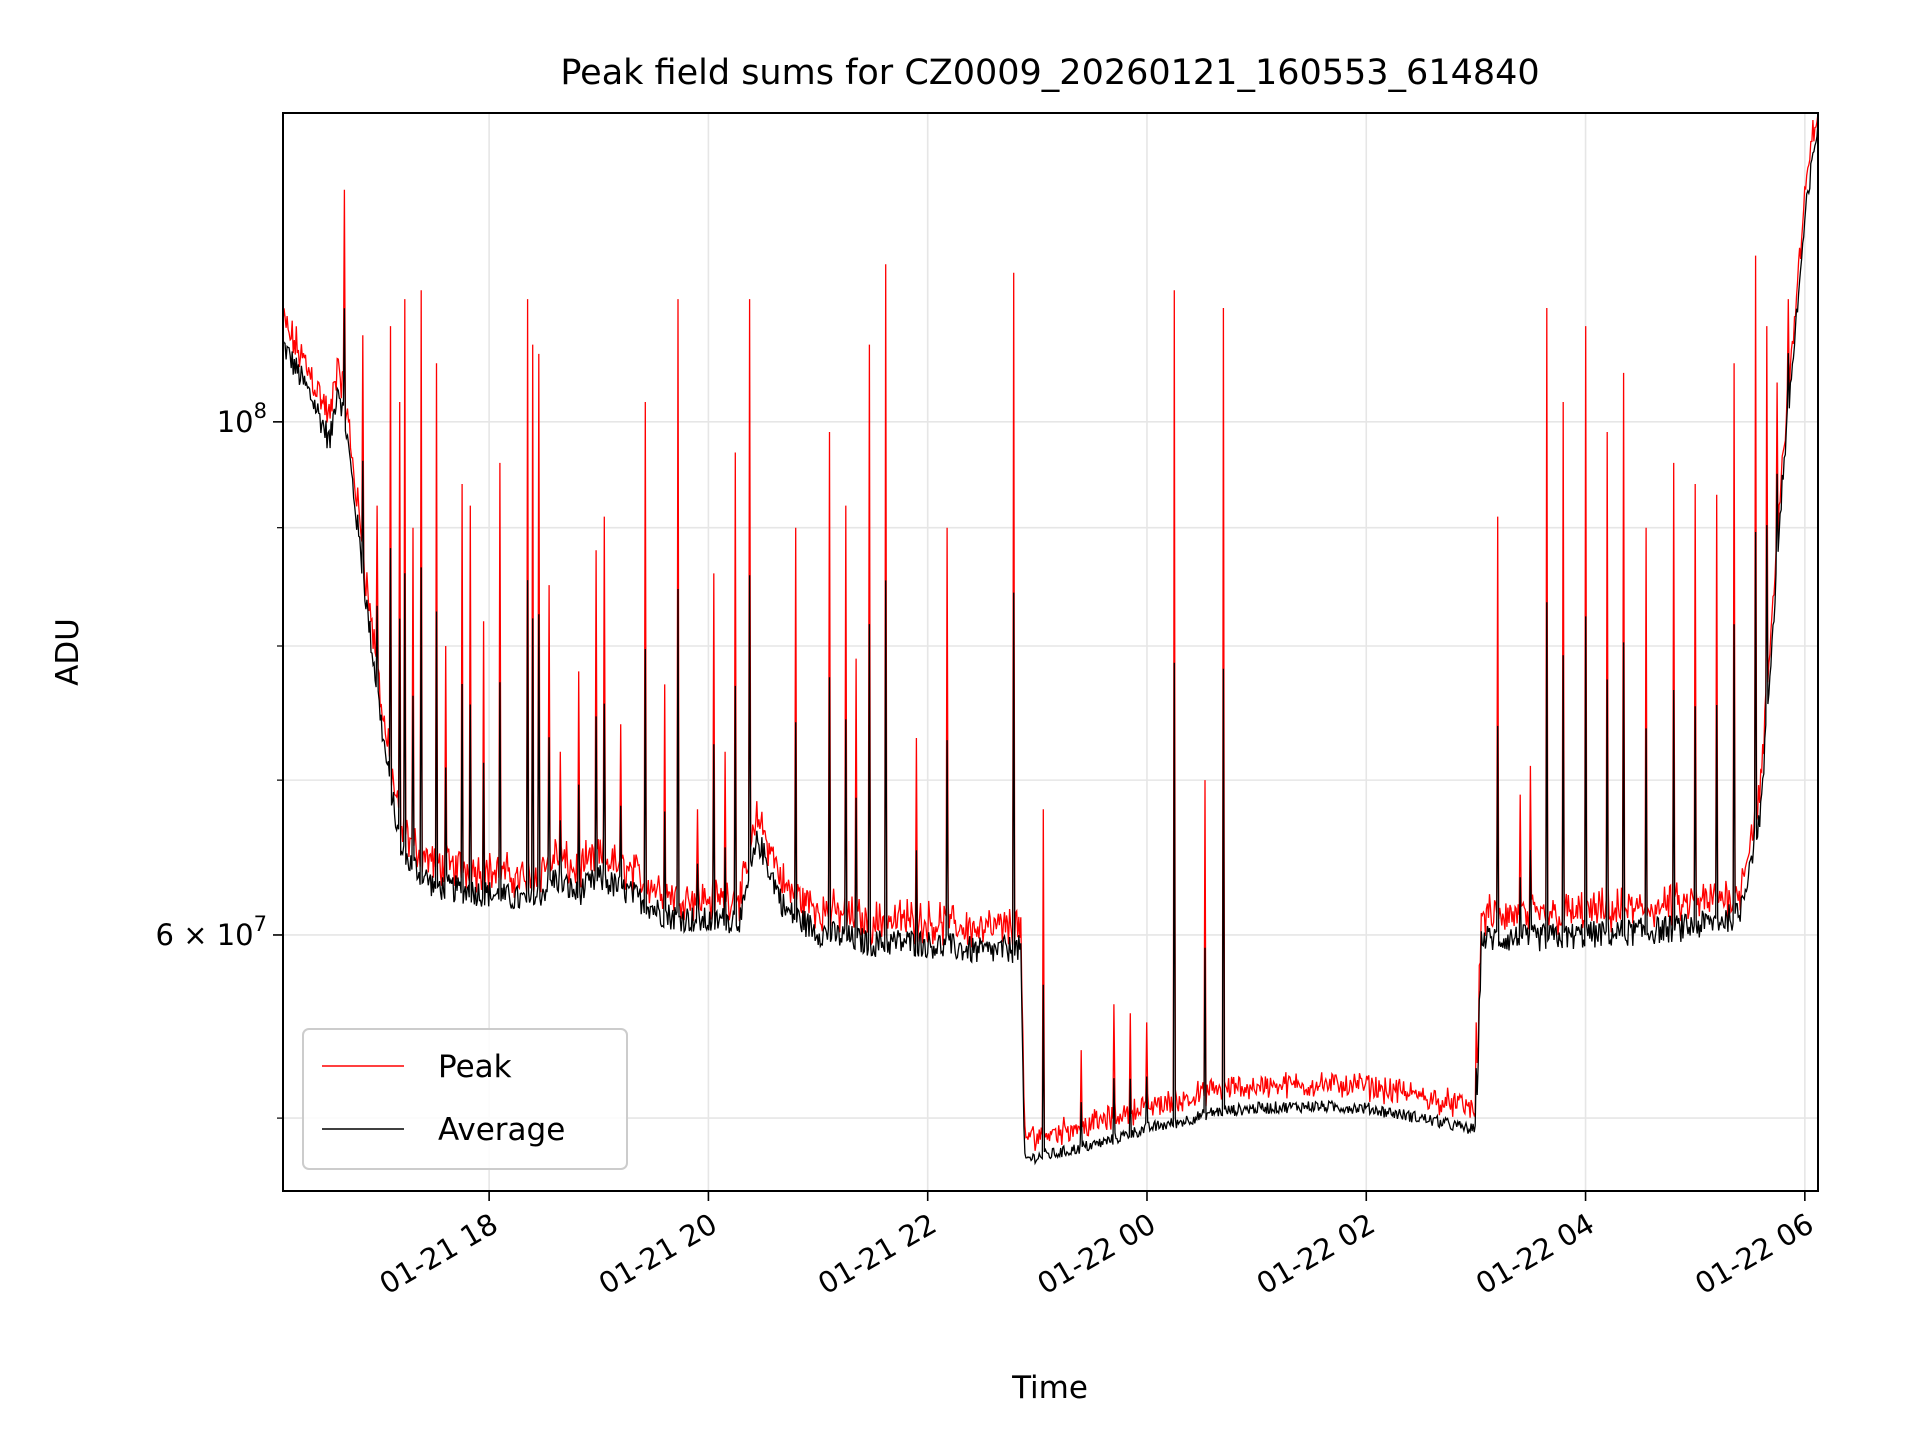 This screenshot has width=1920, height=1440. I want to click on legend-box, so click(465, 1099).